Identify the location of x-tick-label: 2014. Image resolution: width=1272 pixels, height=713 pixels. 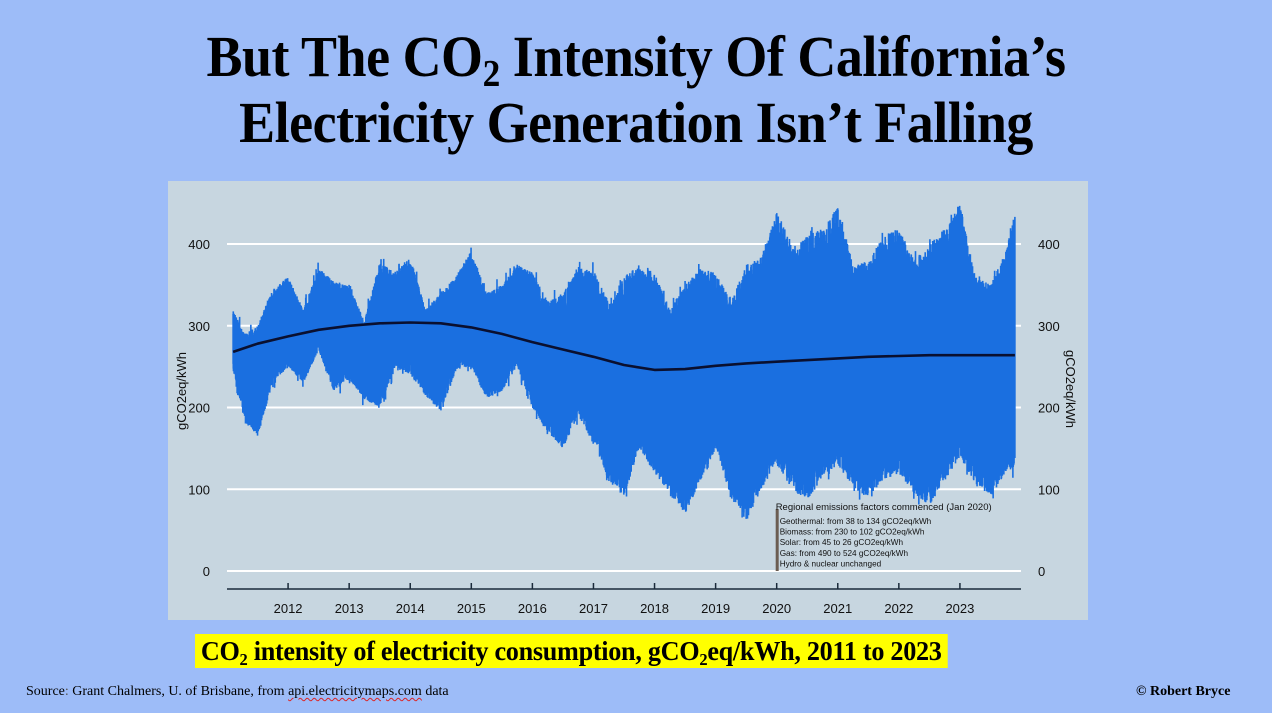
(410, 608).